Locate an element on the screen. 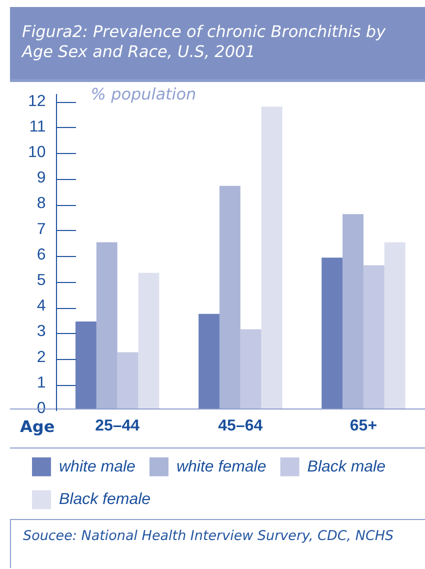  y-tick-label: 7 is located at coordinates (41, 229).